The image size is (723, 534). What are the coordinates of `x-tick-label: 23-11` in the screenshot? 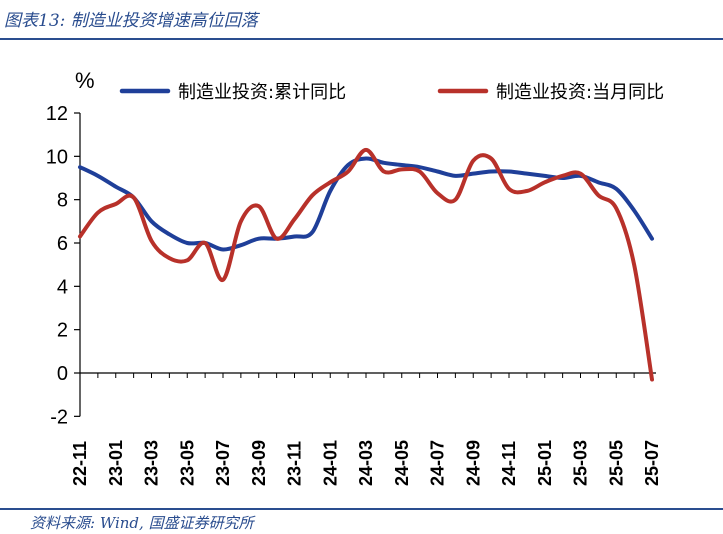 It's located at (295, 463).